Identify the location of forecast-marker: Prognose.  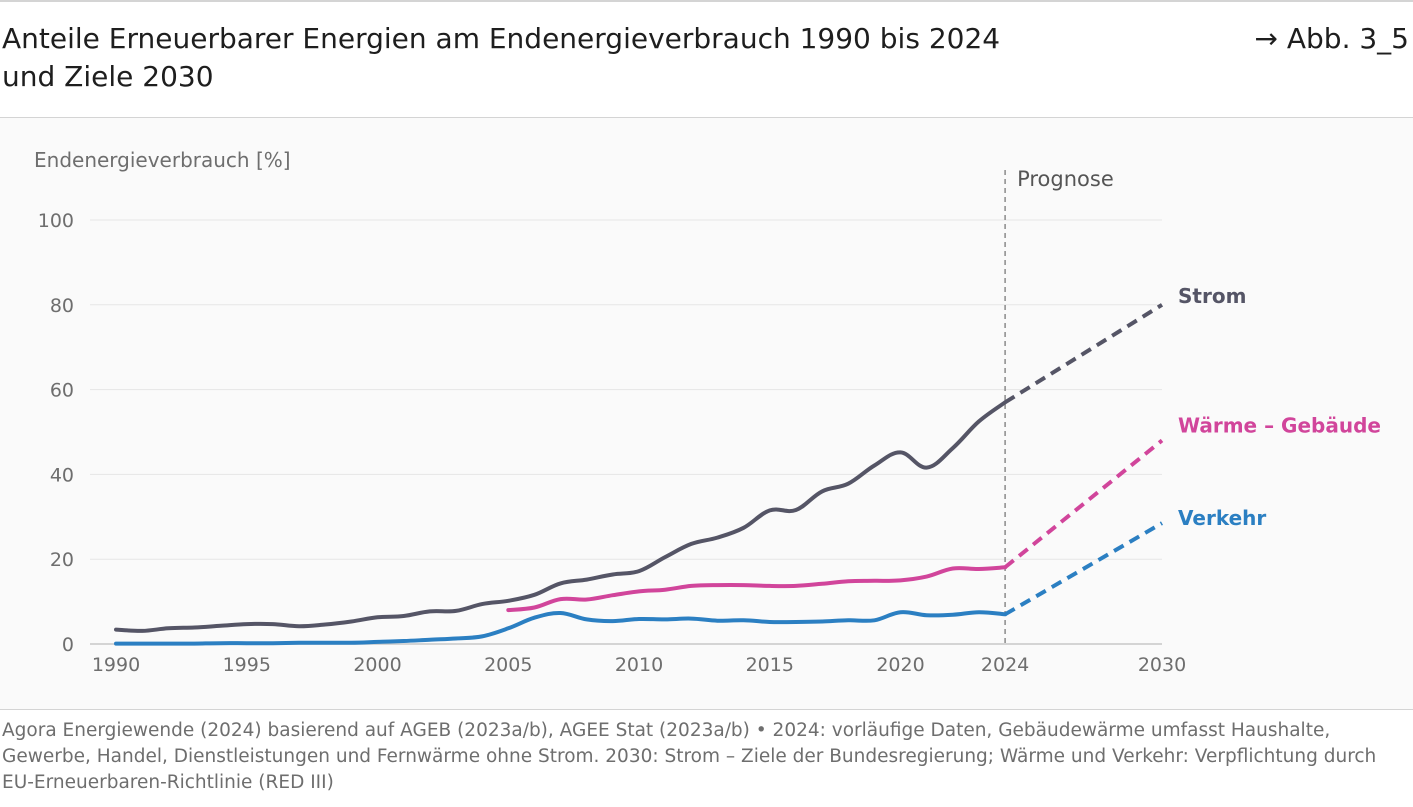
(1059, 405).